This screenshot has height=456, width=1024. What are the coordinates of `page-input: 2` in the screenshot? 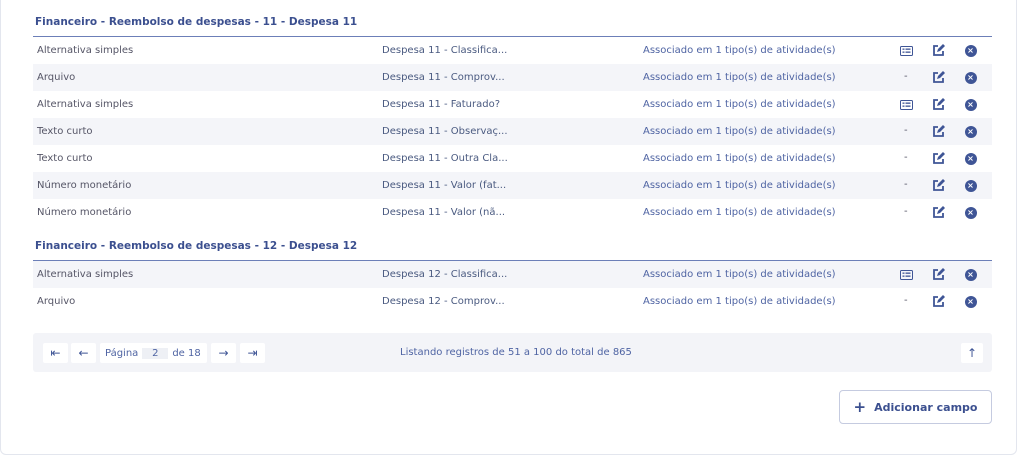 It's located at (155, 353).